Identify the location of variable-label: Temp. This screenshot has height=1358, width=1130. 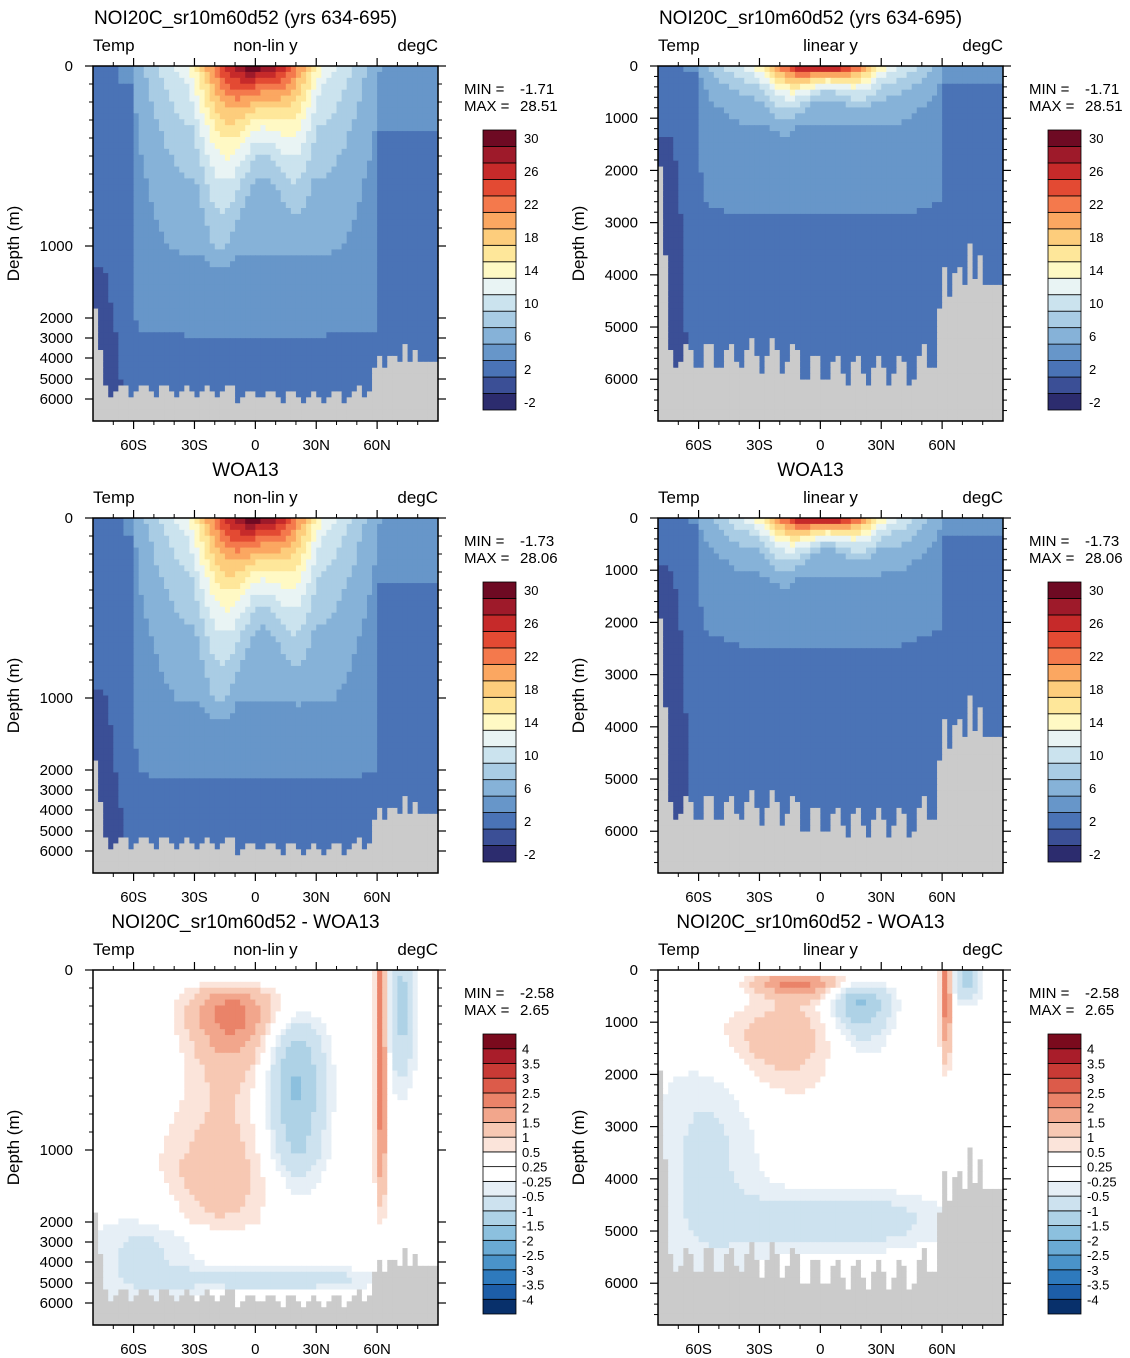
(114, 45).